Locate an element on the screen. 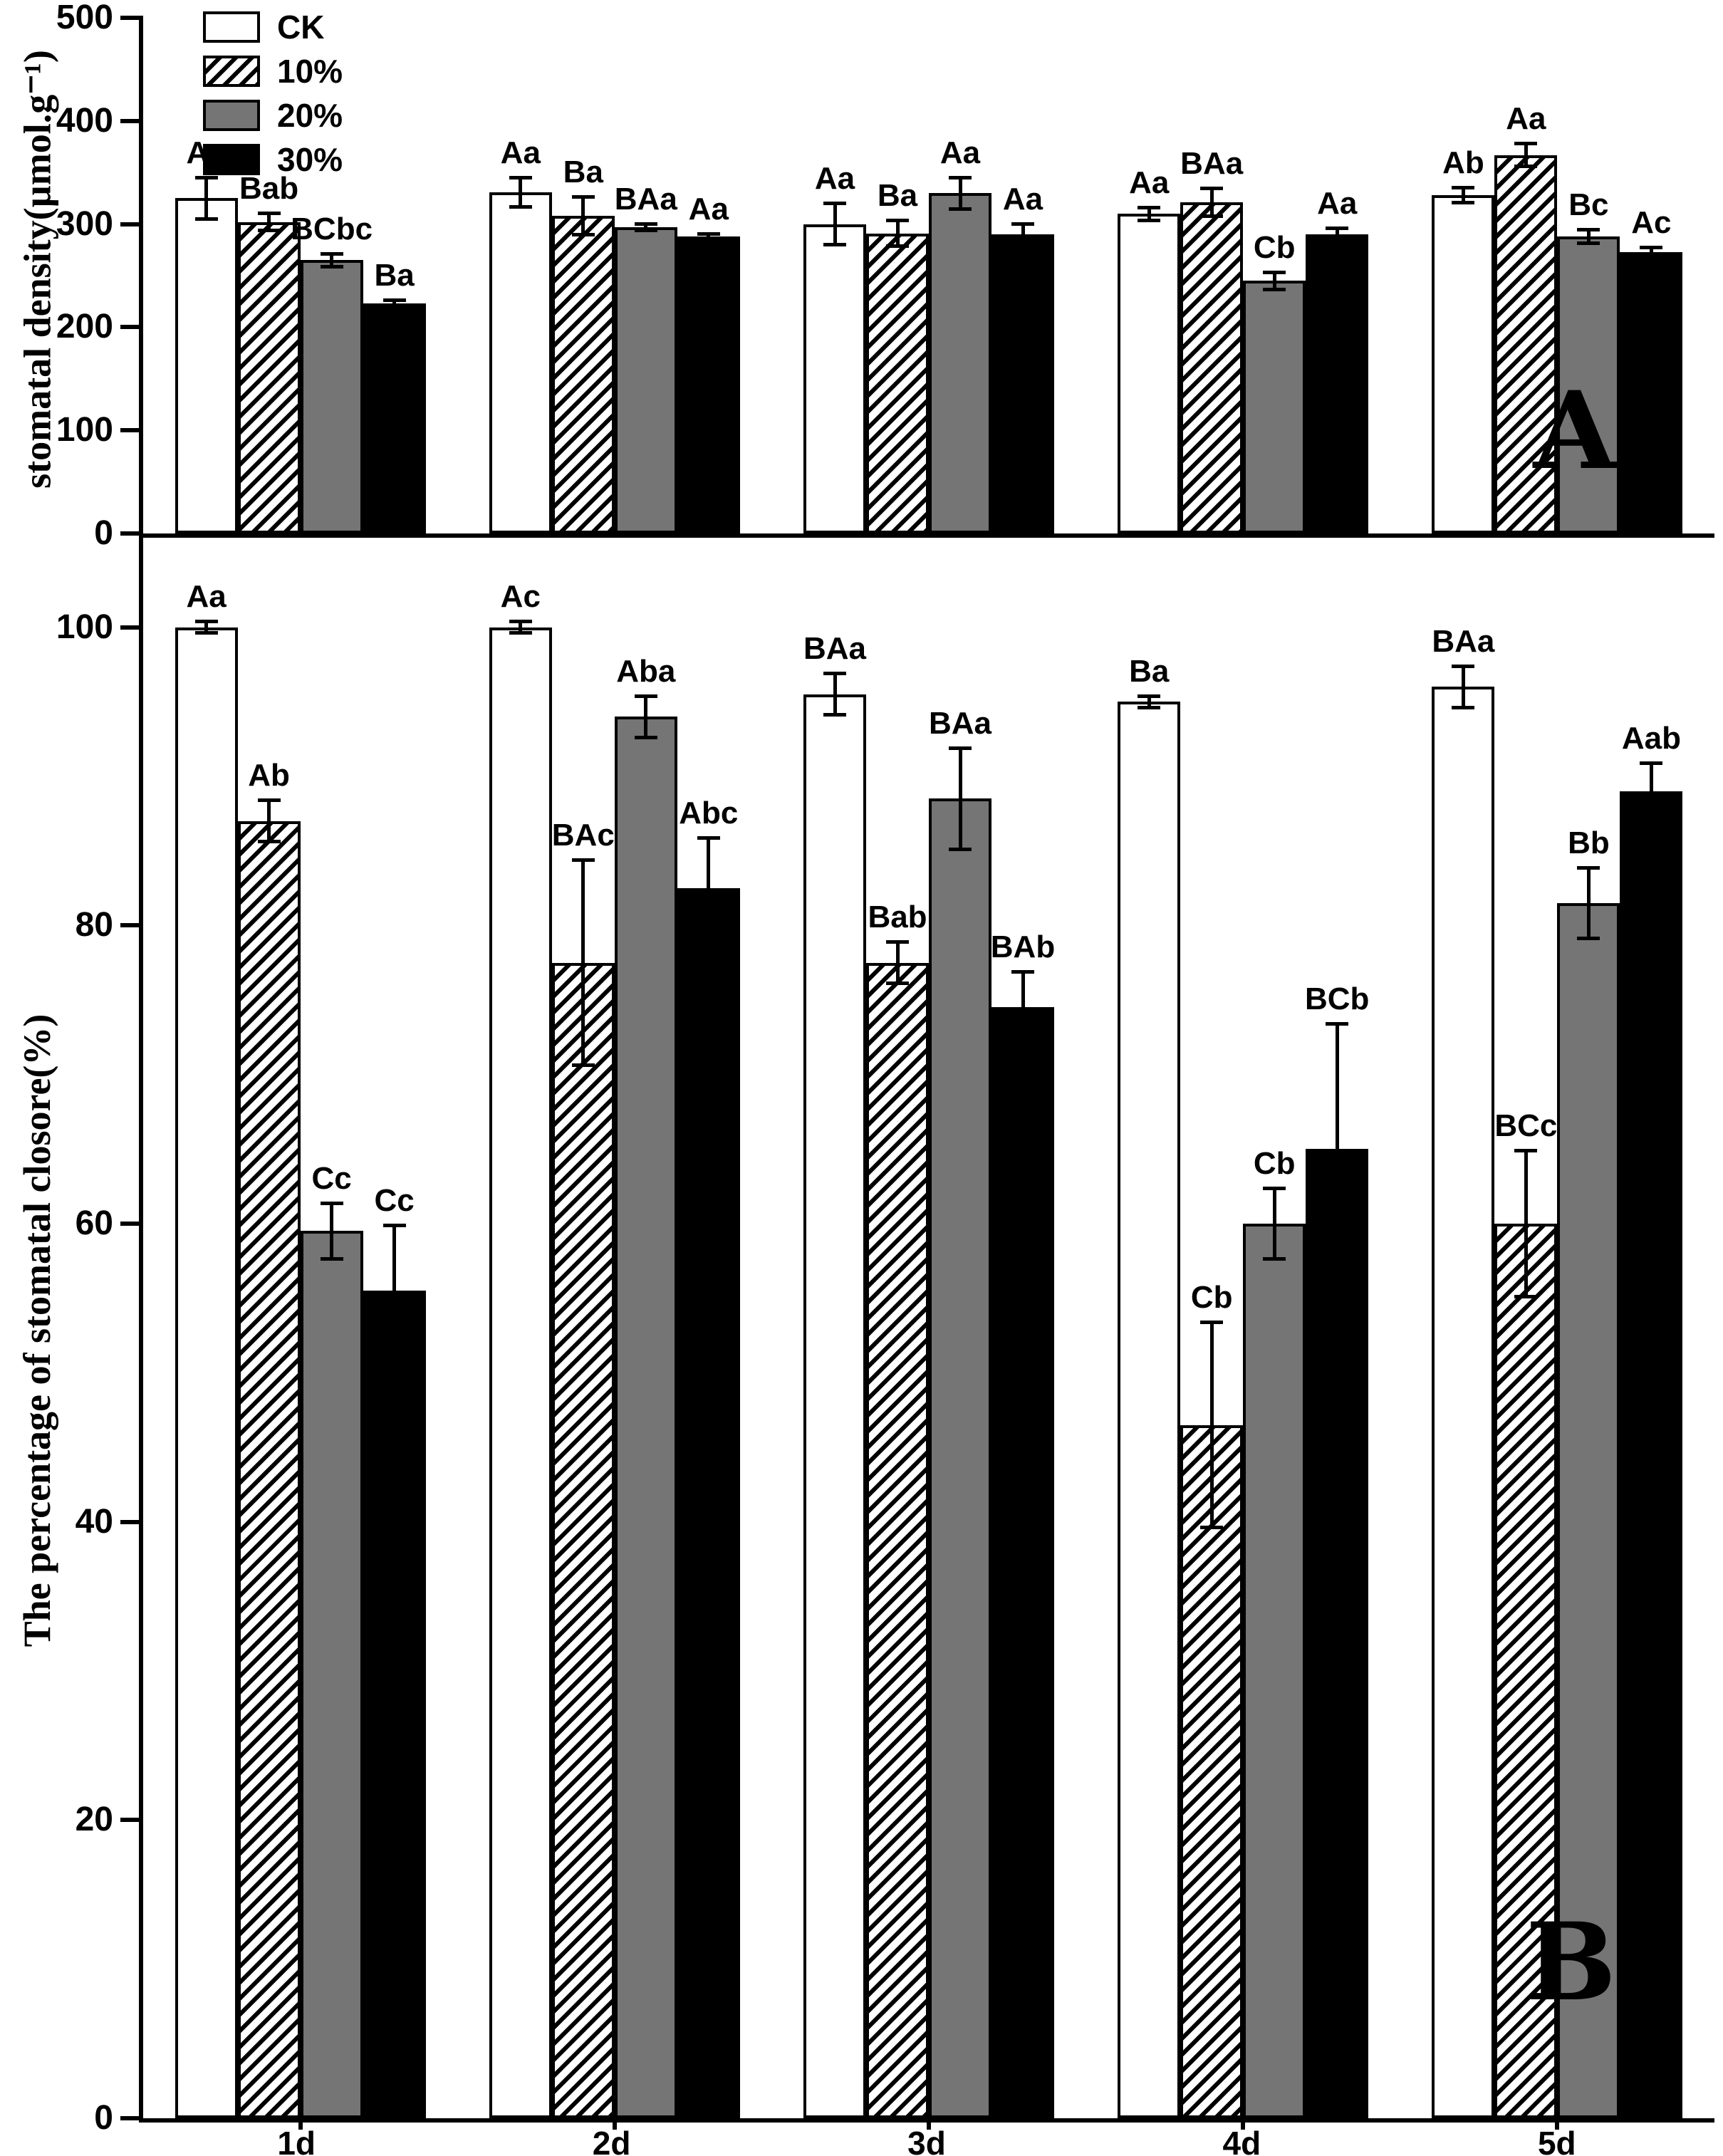 The height and width of the screenshot is (2156, 1723). panel-b-letter: B is located at coordinates (1571, 1962).